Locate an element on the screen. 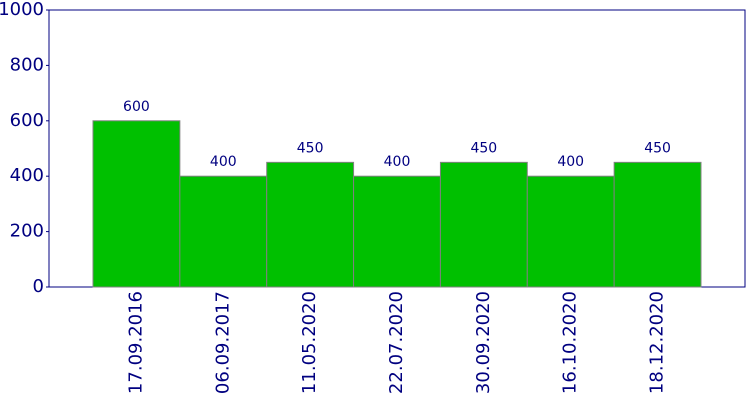  x-tick-label: 22.07.2020 is located at coordinates (396, 342).